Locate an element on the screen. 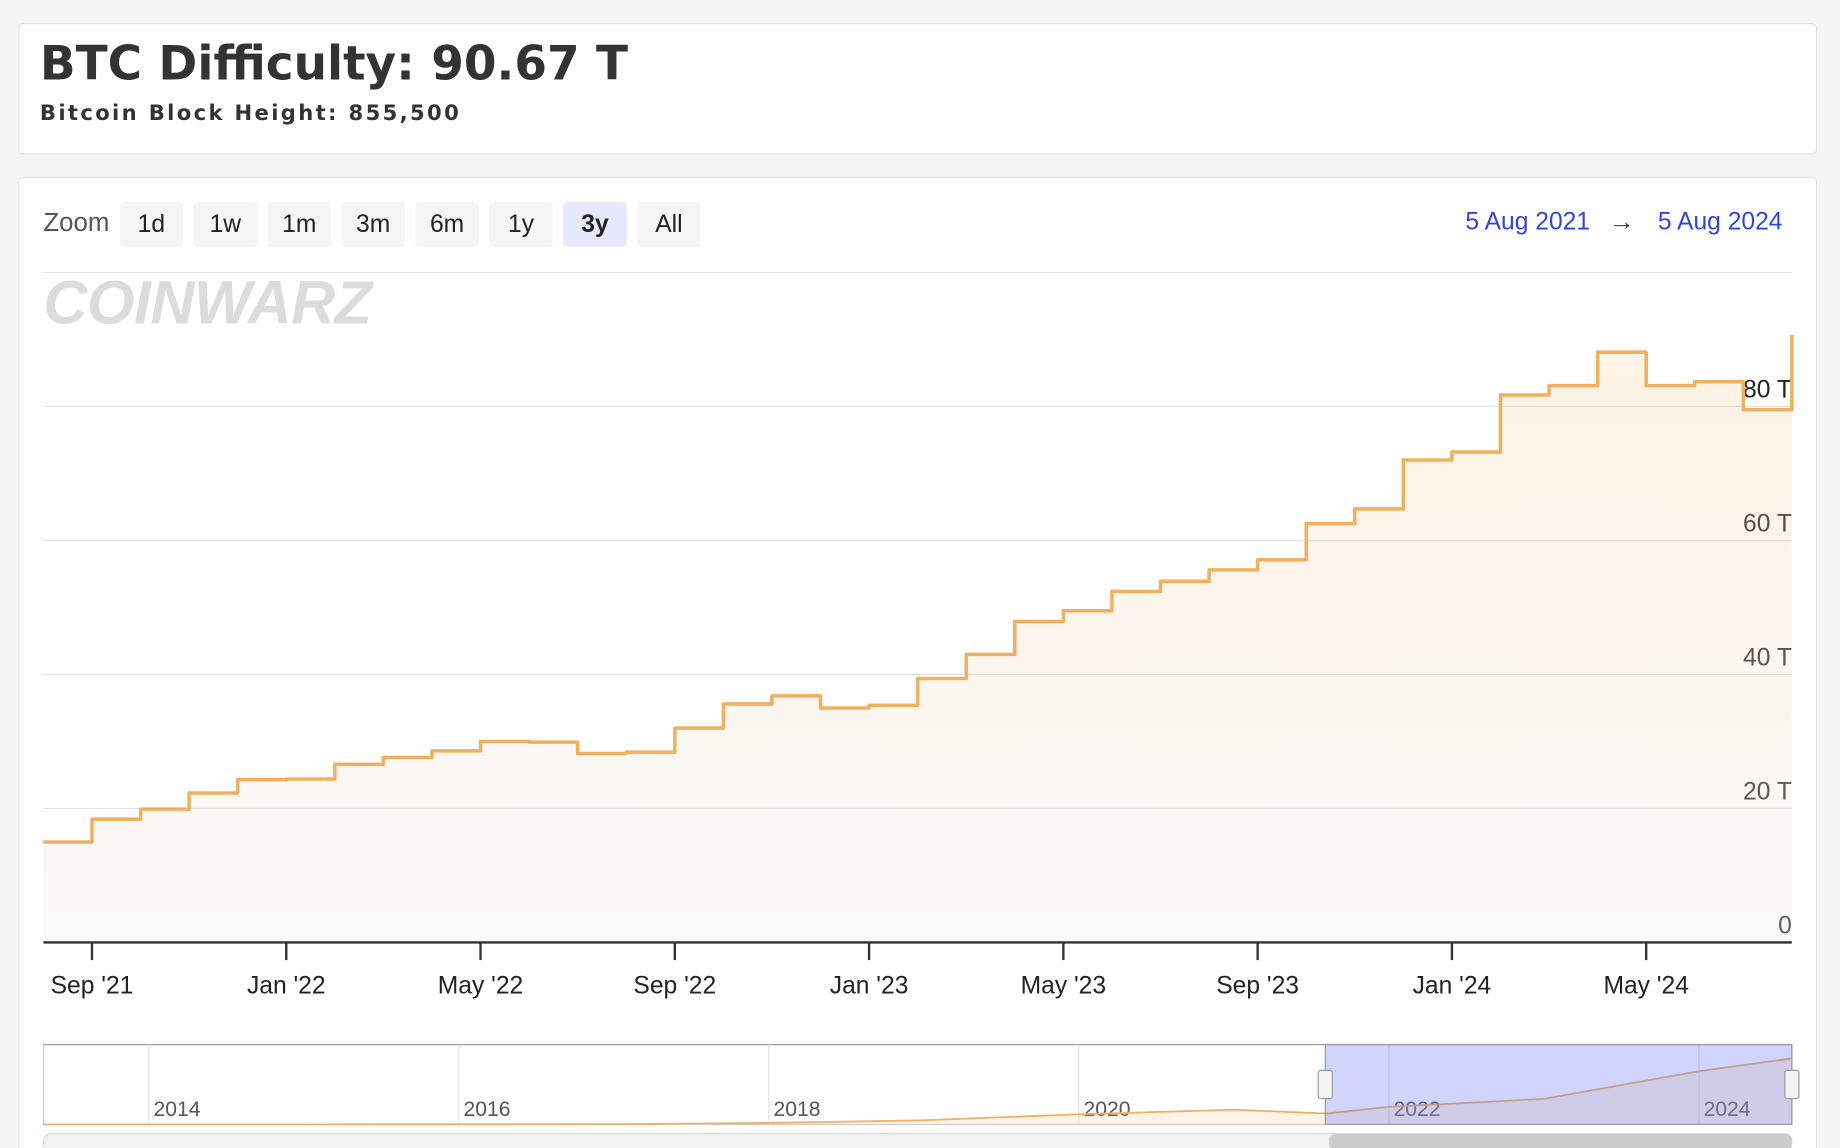 Image resolution: width=1840 pixels, height=1148 pixels. title: BTC Difficulty: 90.67 T is located at coordinates (334, 64).